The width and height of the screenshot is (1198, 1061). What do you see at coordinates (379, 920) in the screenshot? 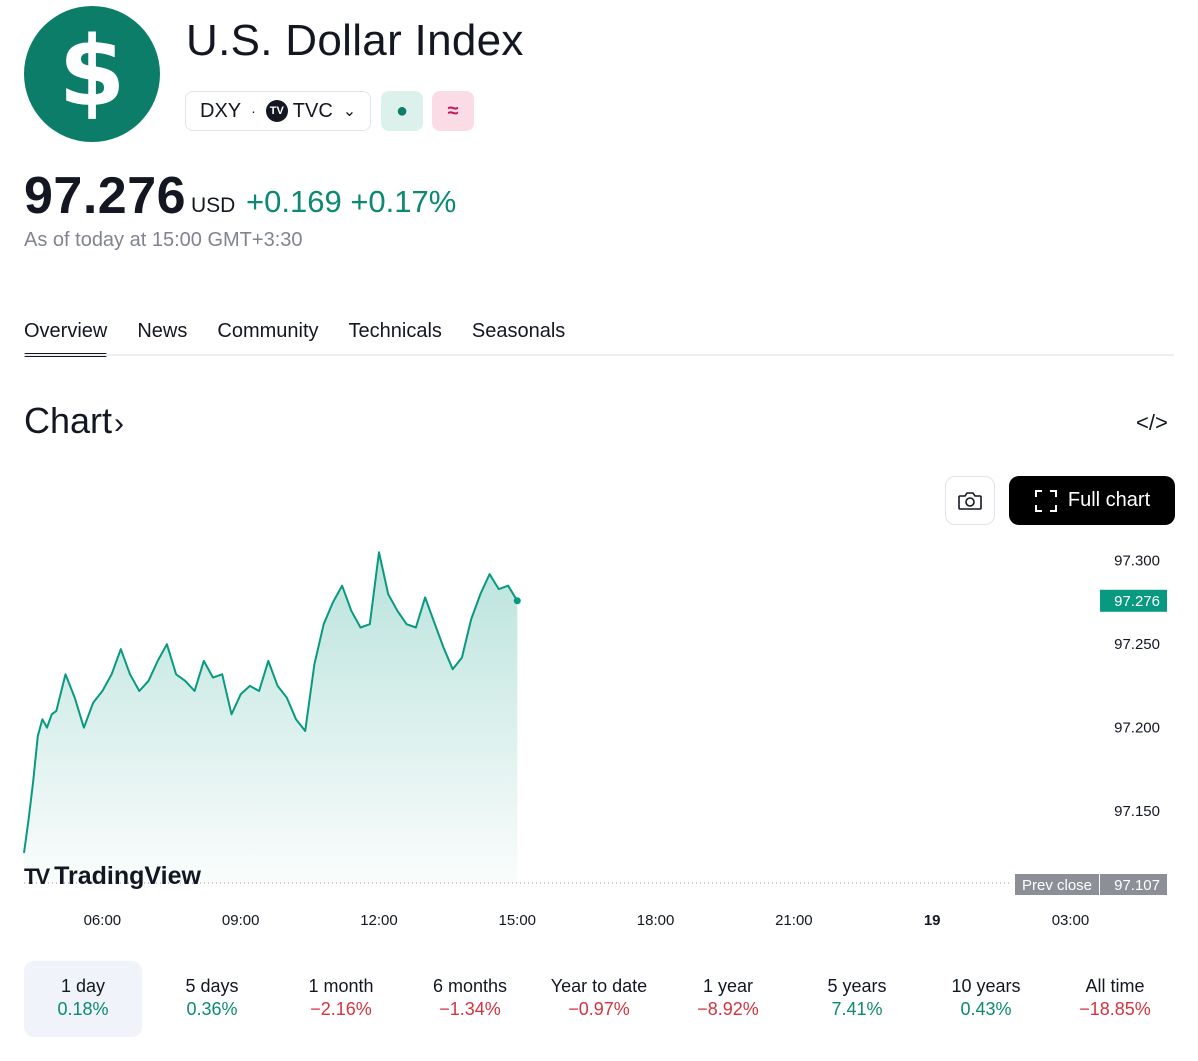
I see `x-tick-label: 12:00` at bounding box center [379, 920].